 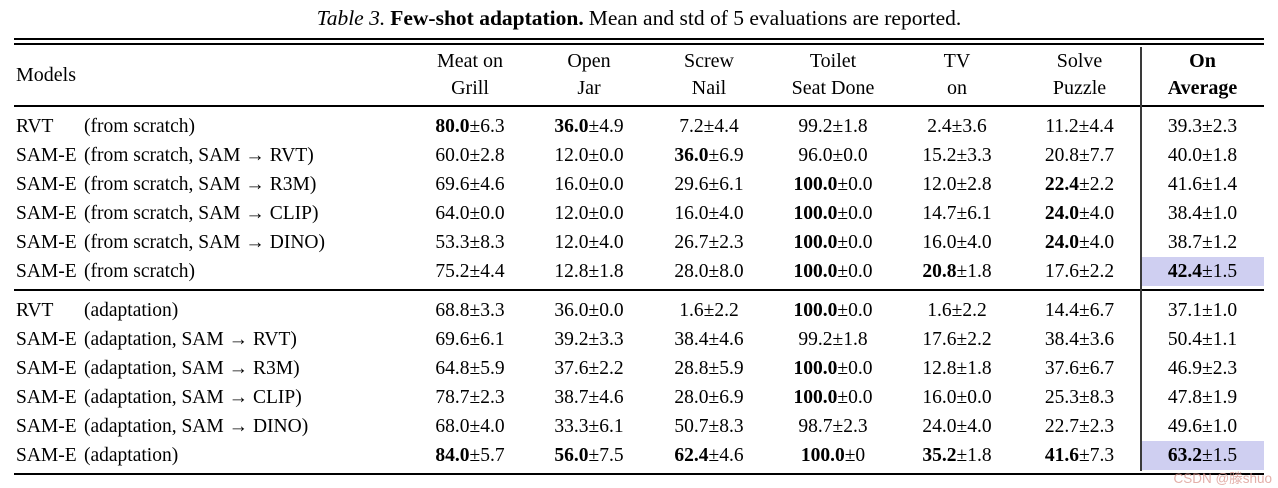 I want to click on score-cell: 100.0±0.0, so click(x=833, y=310).